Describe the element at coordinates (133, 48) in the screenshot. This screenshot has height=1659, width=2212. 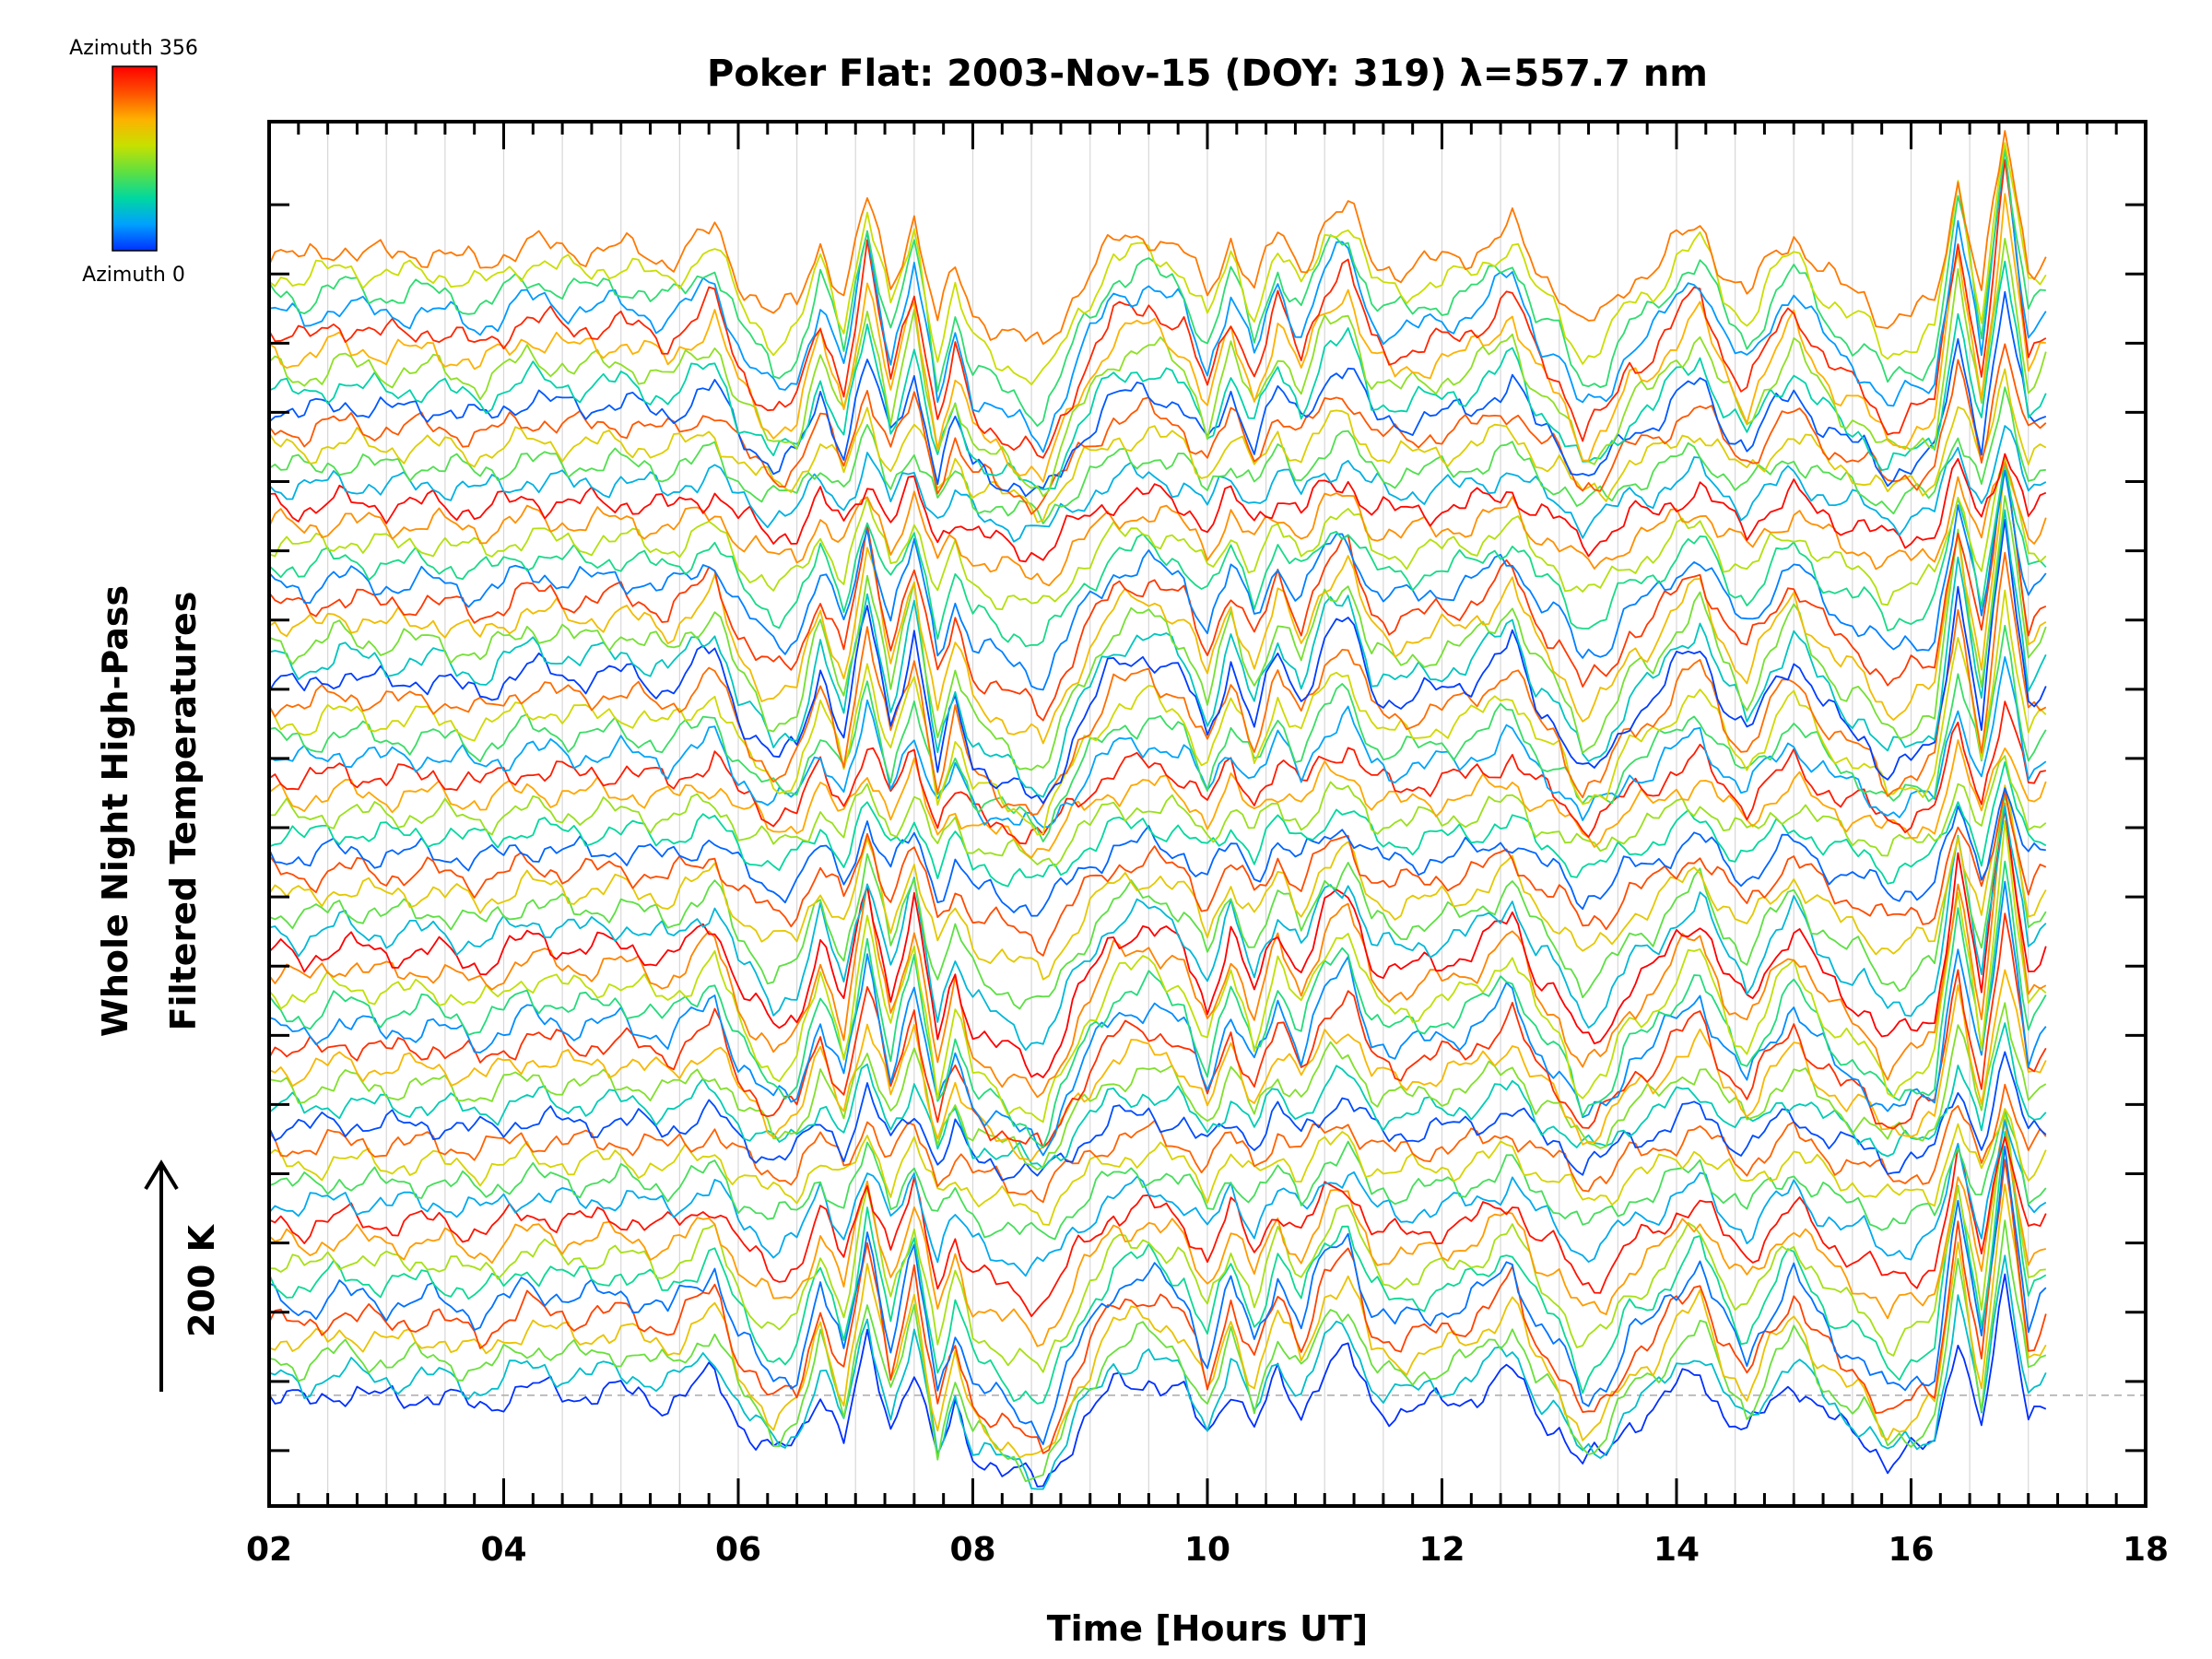
I see `colorbar-top-label: Azimuth 356` at that location.